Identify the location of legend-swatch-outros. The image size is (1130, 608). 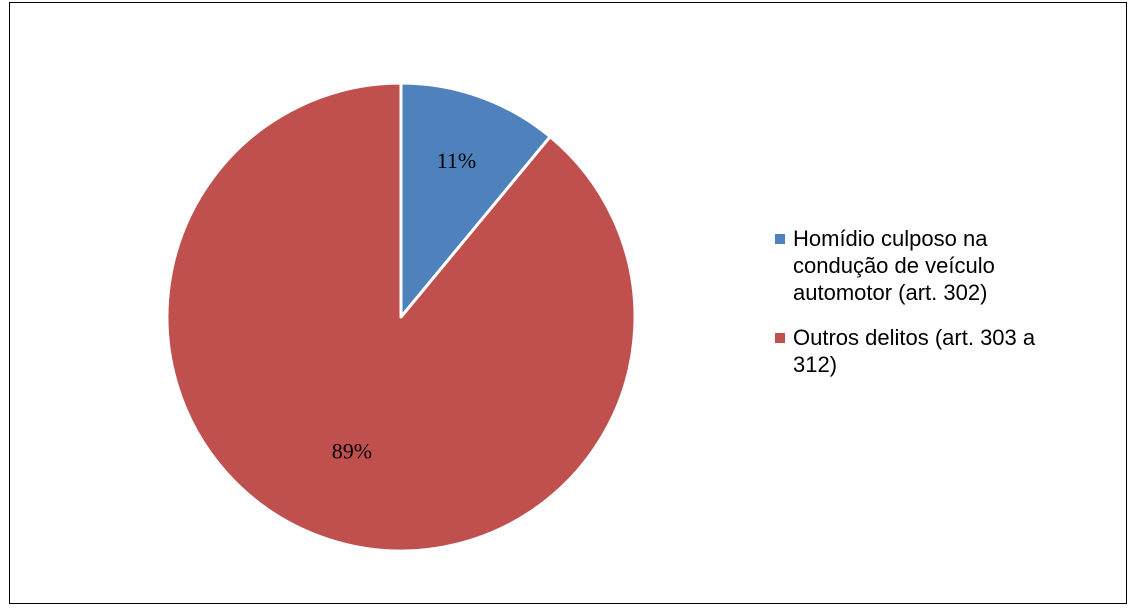
(780, 338).